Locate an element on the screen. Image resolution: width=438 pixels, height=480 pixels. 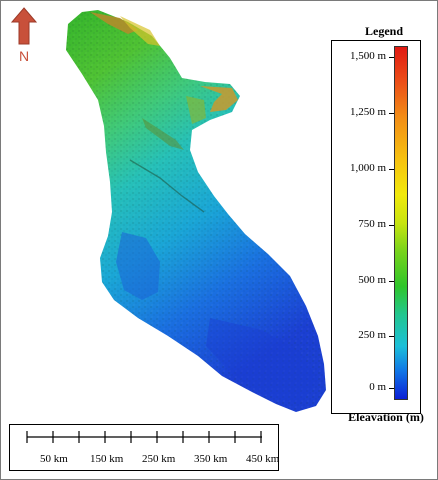
scale-label: 150 km is located at coordinates (107, 459).